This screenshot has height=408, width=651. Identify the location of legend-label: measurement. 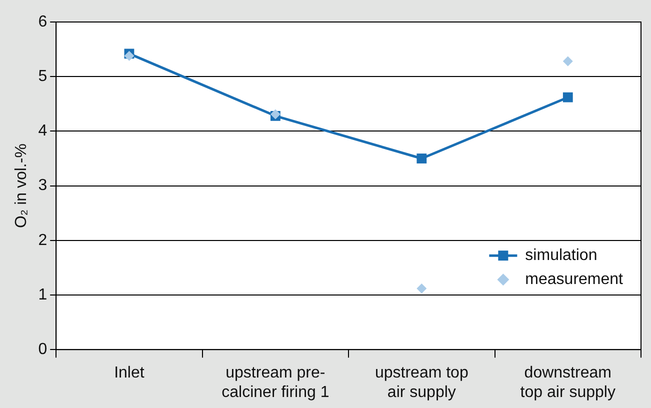
(574, 279).